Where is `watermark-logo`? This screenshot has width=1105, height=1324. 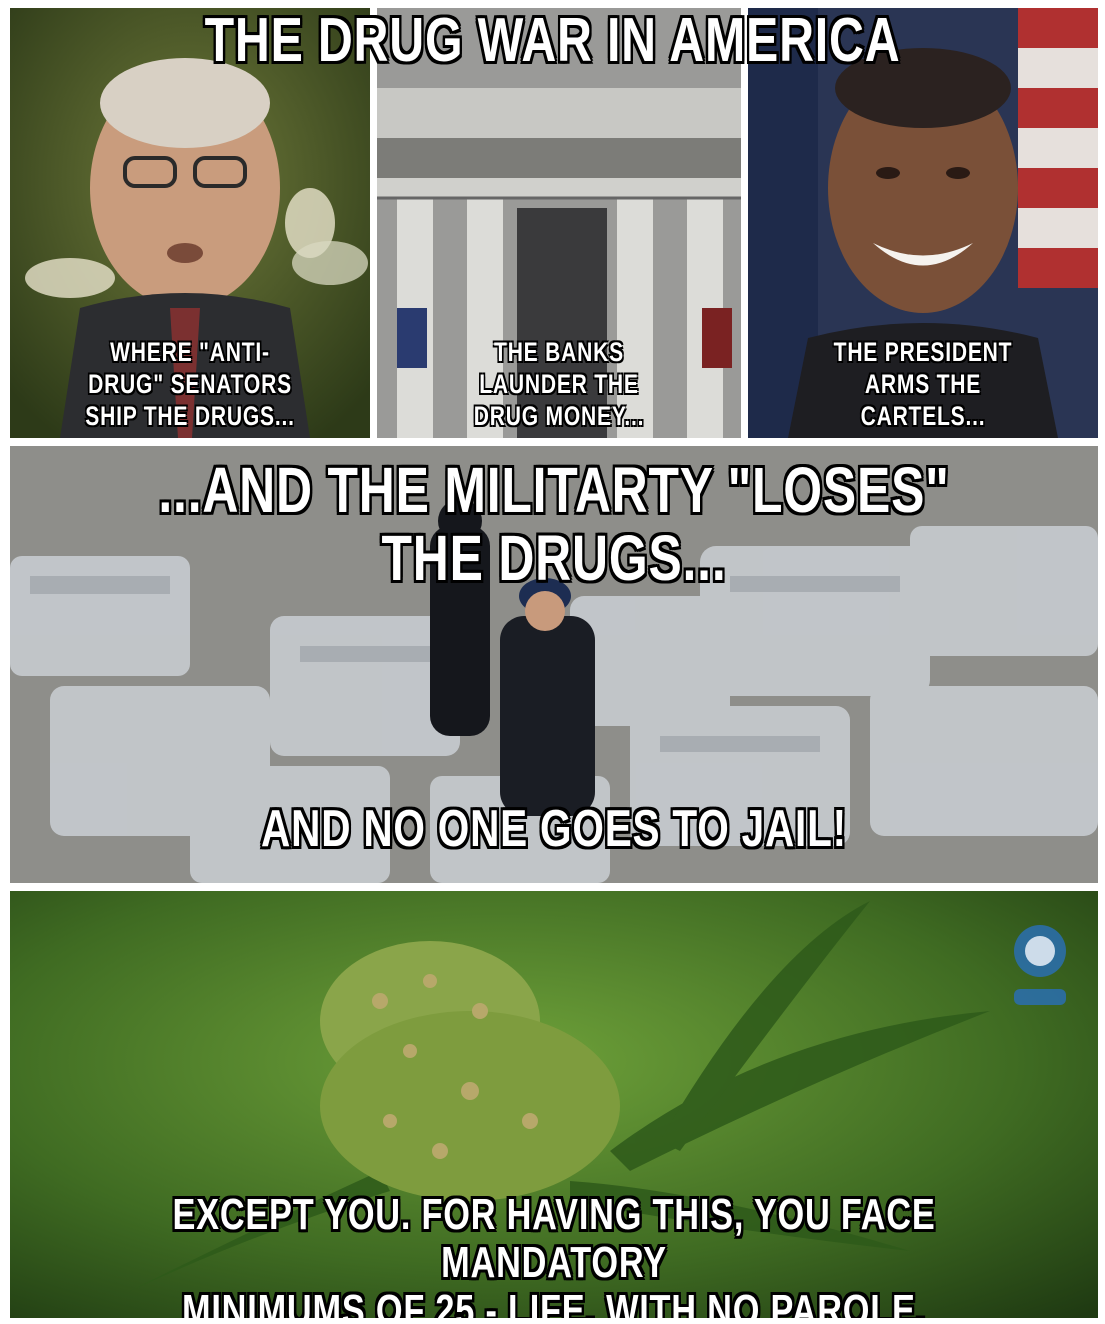 watermark-logo is located at coordinates (1040, 965).